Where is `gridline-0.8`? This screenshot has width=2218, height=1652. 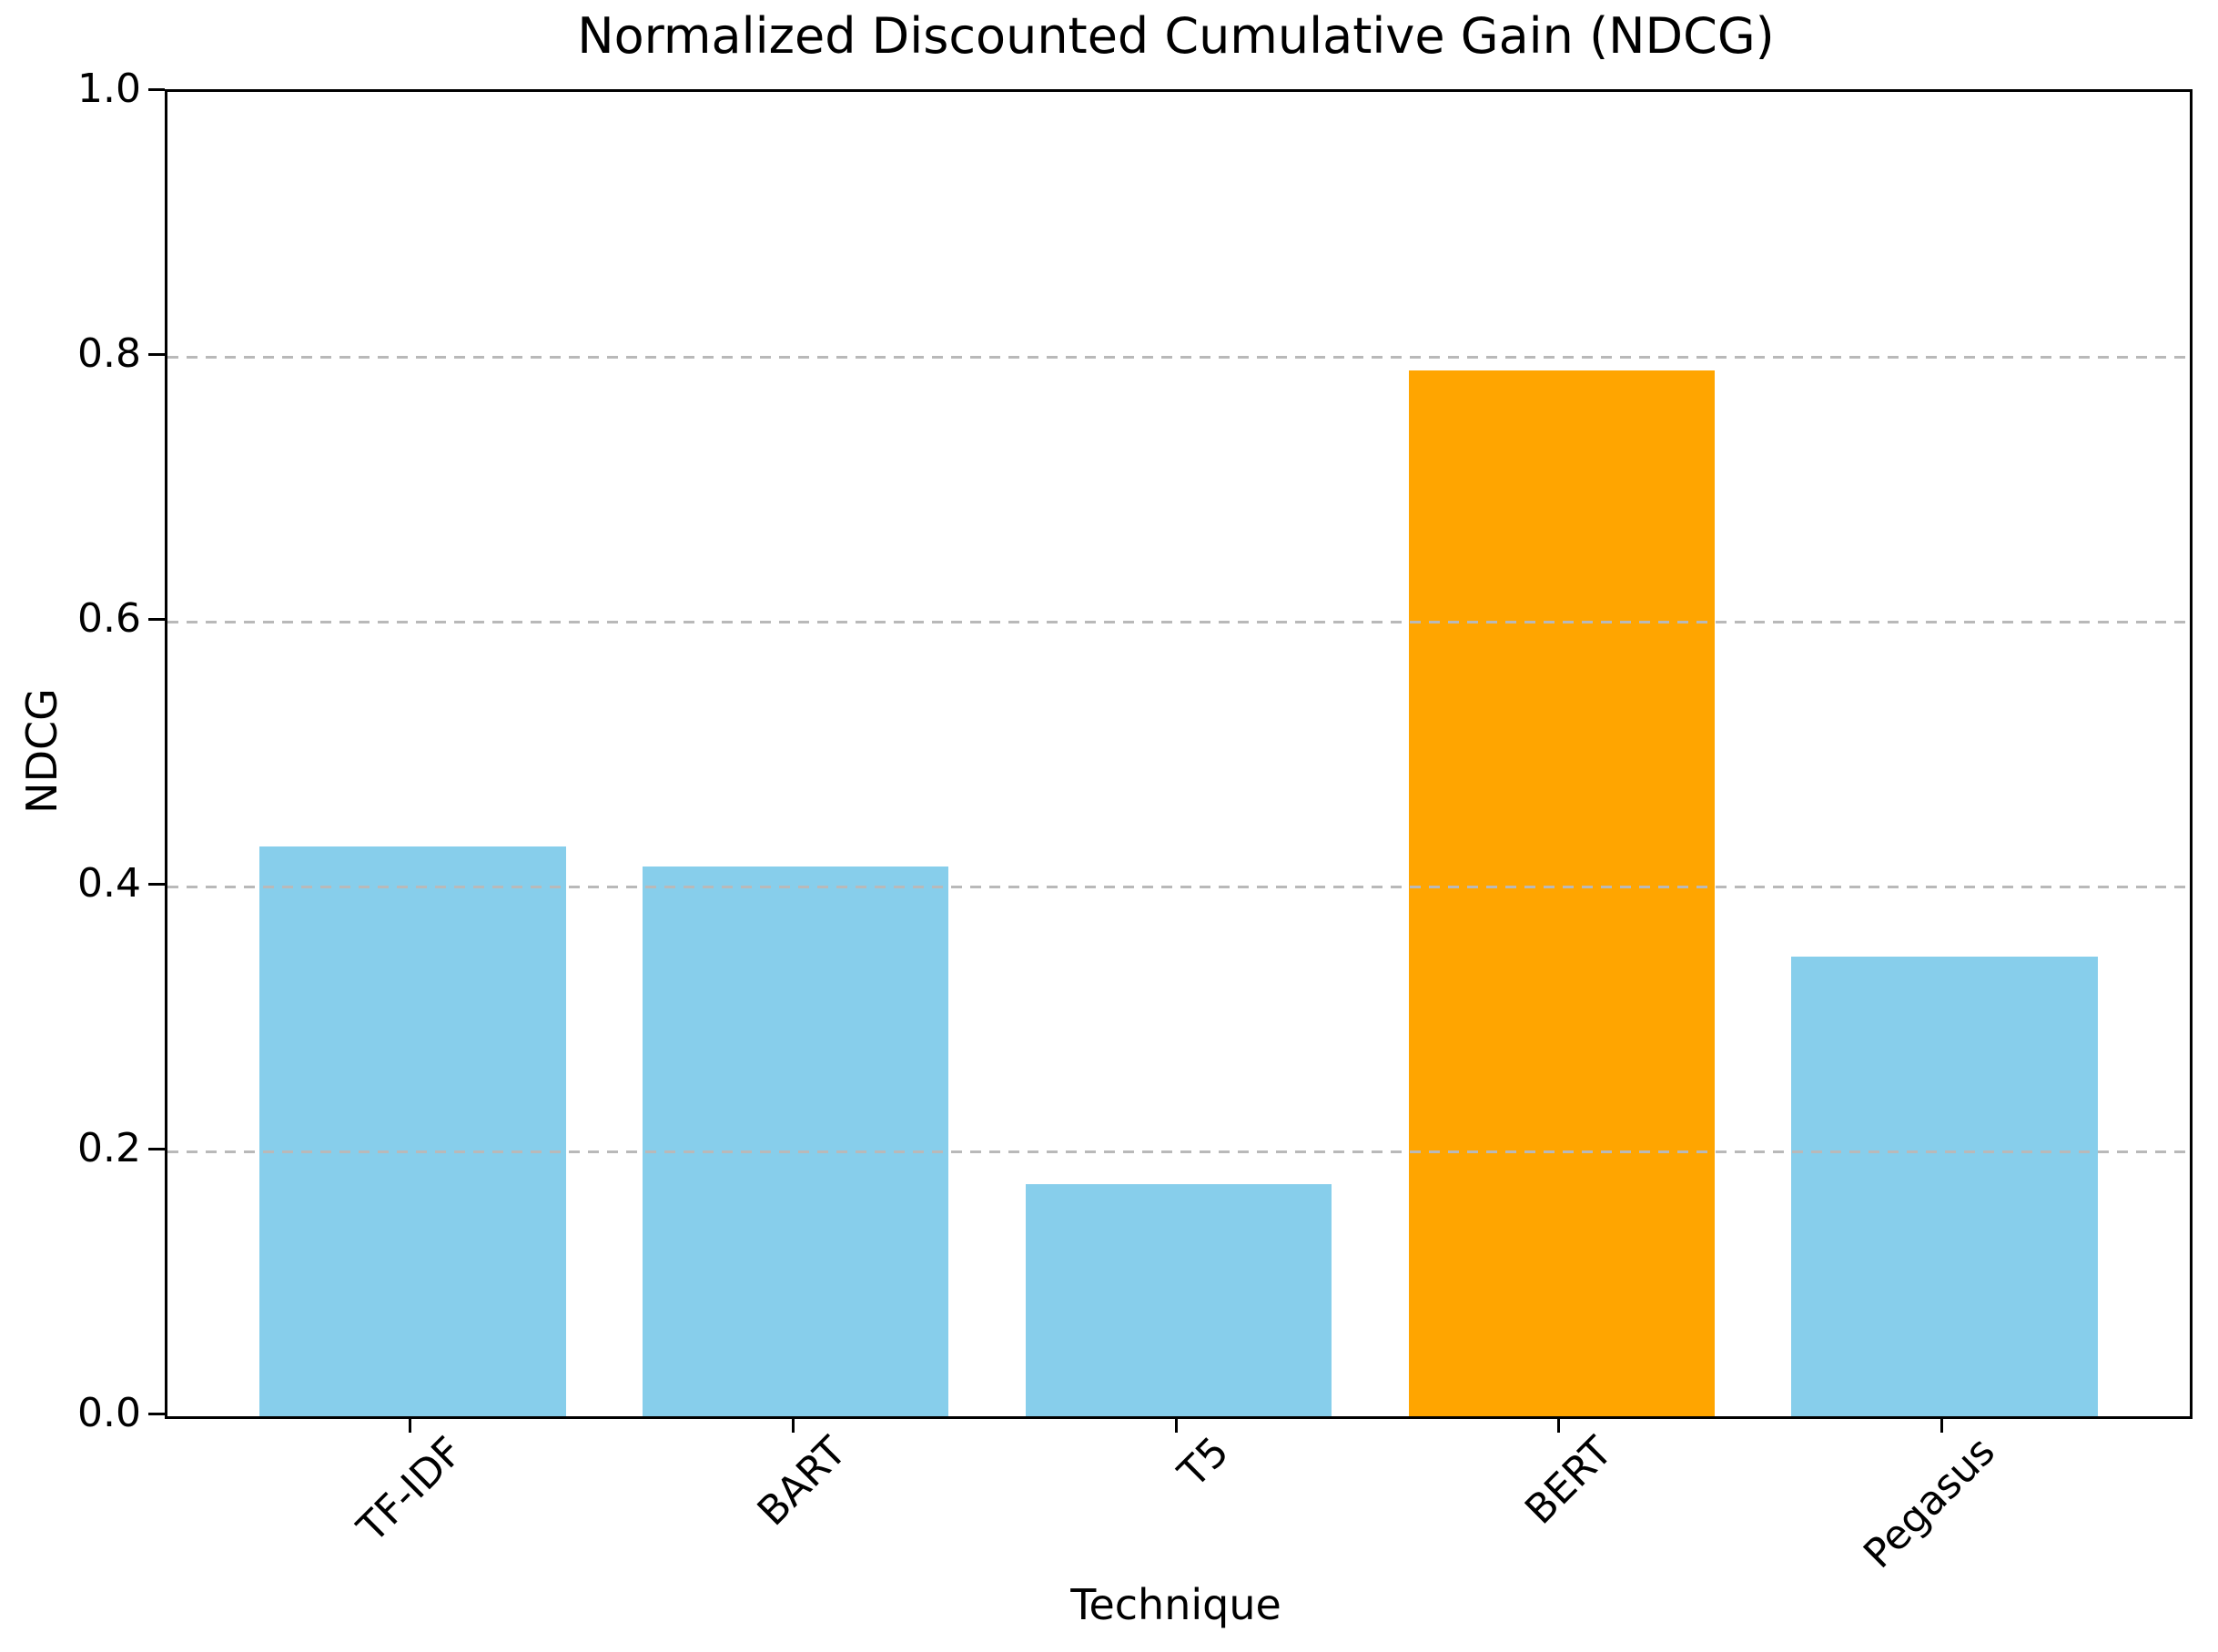 gridline-0.8 is located at coordinates (1178, 357).